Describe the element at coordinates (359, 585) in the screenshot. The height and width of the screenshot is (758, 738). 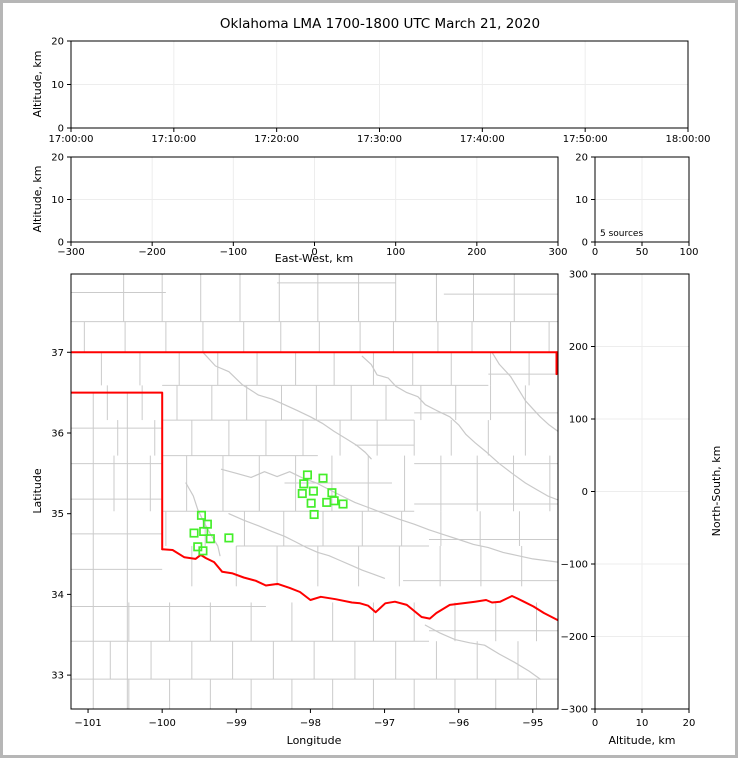
I see `red-river-border` at that location.